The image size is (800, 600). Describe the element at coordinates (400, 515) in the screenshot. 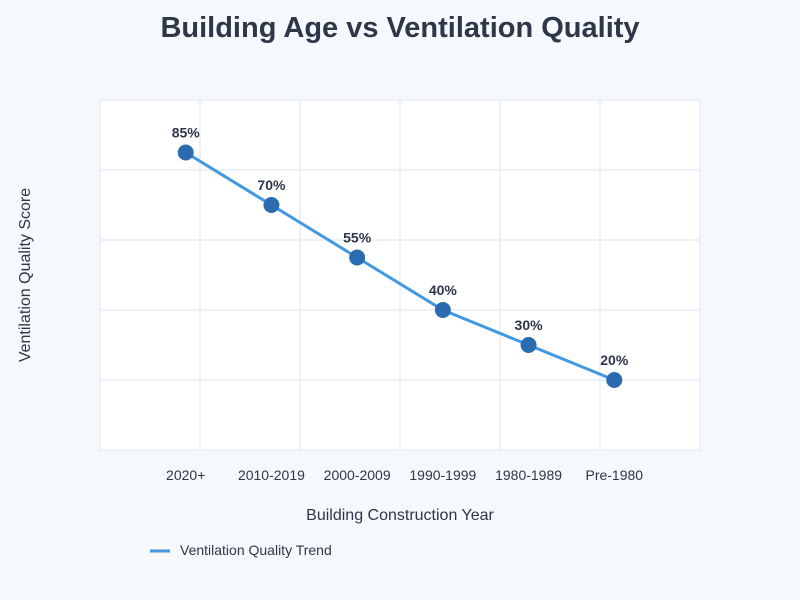

I see `x-axis-label: Building Construction Year` at that location.